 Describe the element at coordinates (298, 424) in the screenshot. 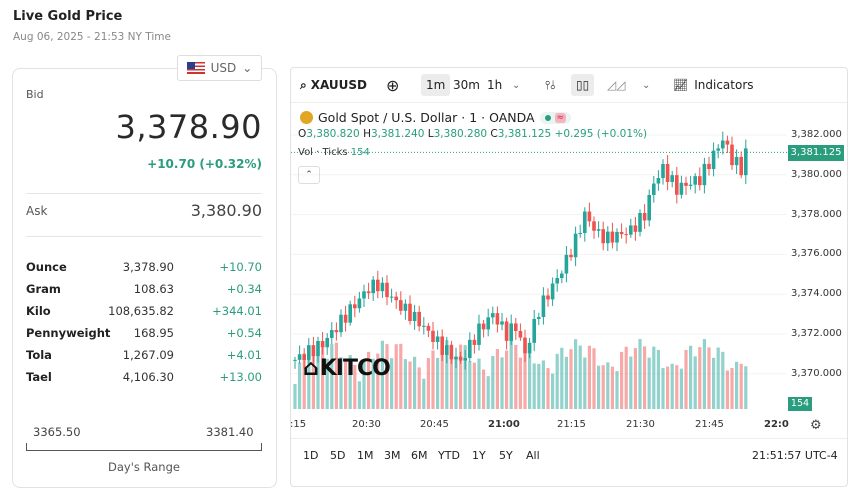

I see `time-tick: :15` at that location.